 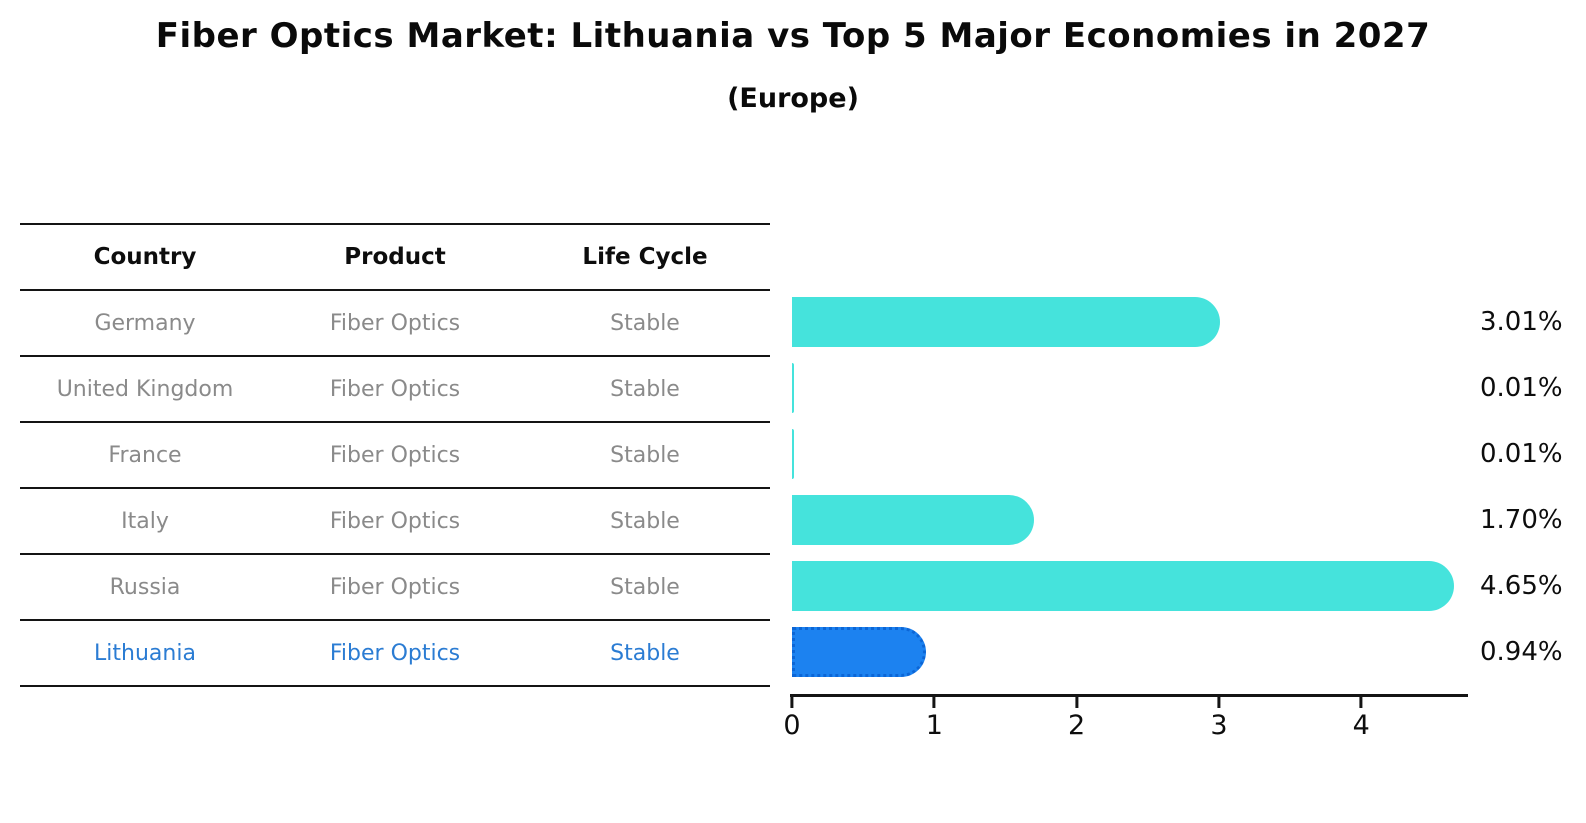 I want to click on x-tick-1: 1, so click(x=934, y=719).